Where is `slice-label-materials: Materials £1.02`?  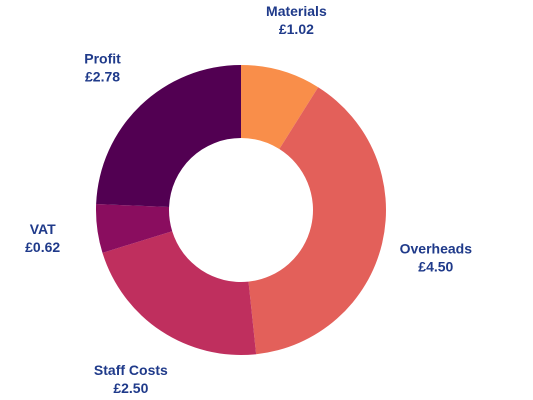 slice-label-materials: Materials £1.02 is located at coordinates (296, 20).